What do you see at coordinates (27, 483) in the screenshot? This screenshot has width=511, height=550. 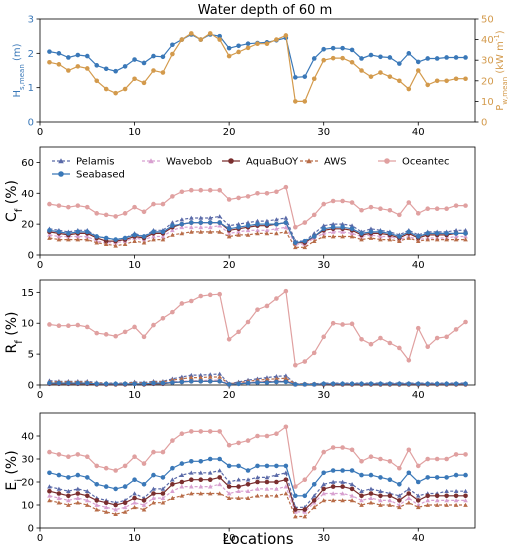 I see `y-tick-label: 20` at bounding box center [27, 483].